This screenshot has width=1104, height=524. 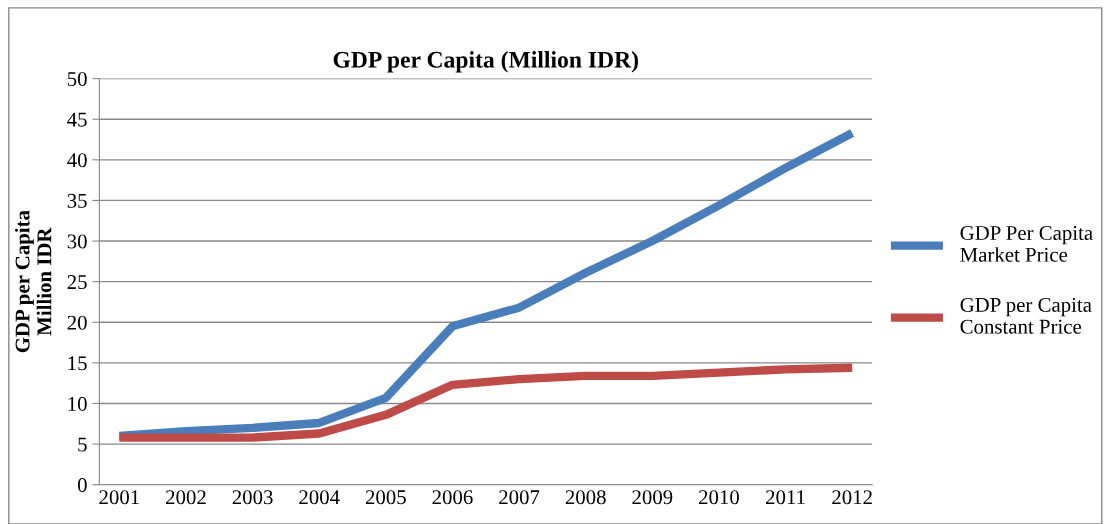 What do you see at coordinates (77, 363) in the screenshot?
I see `y-tick-label: 15` at bounding box center [77, 363].